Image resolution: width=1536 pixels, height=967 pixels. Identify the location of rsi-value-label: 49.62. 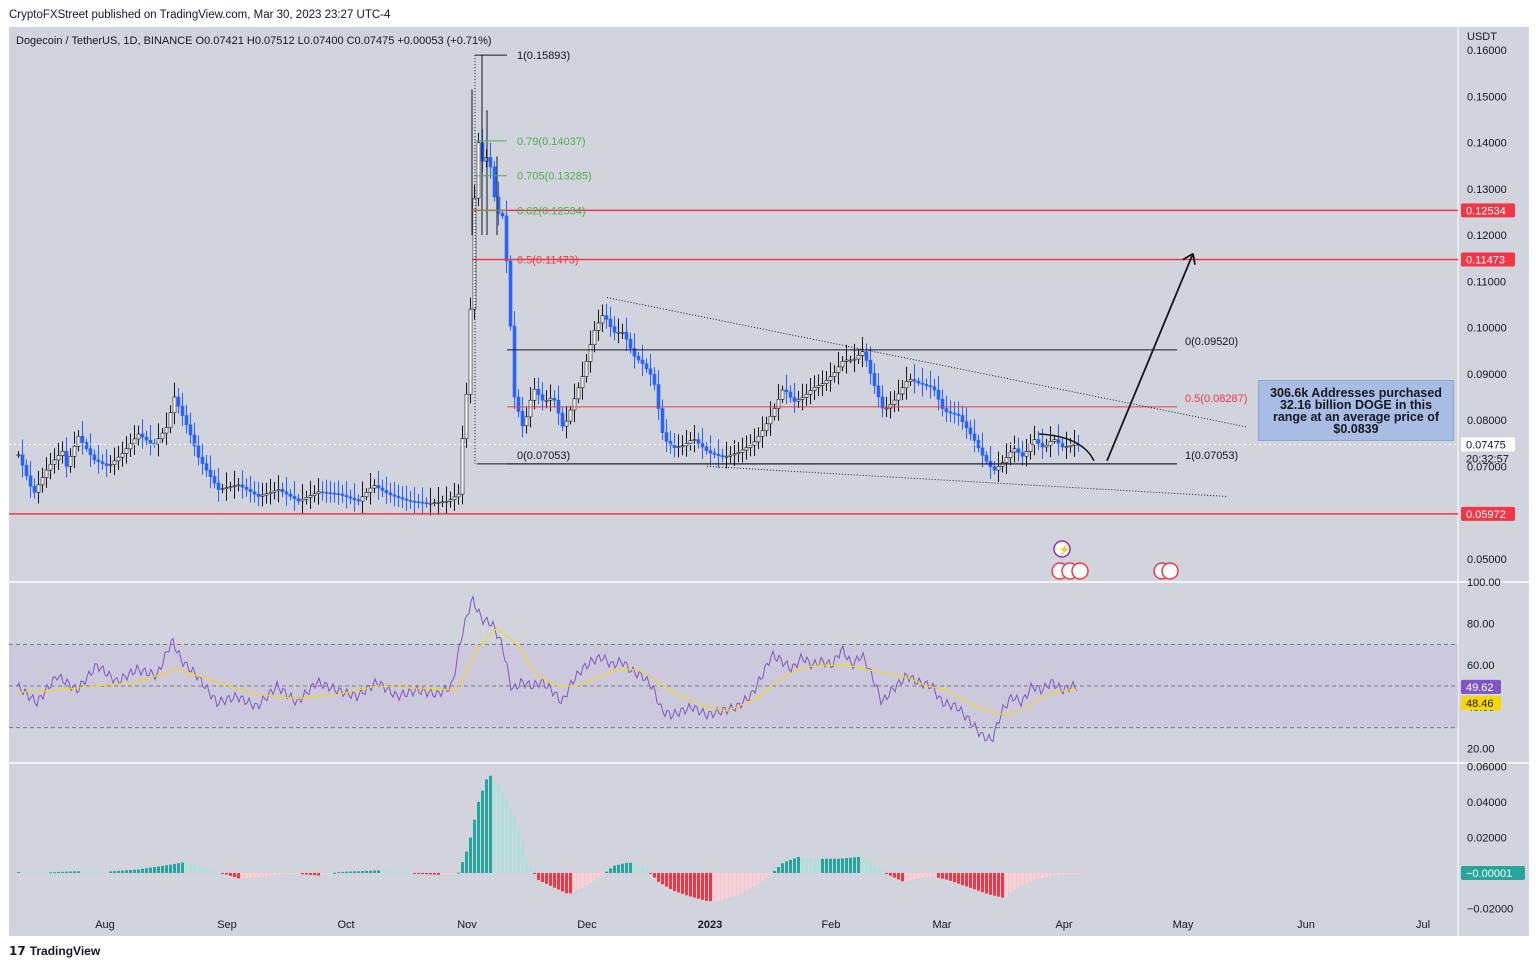
(1480, 688).